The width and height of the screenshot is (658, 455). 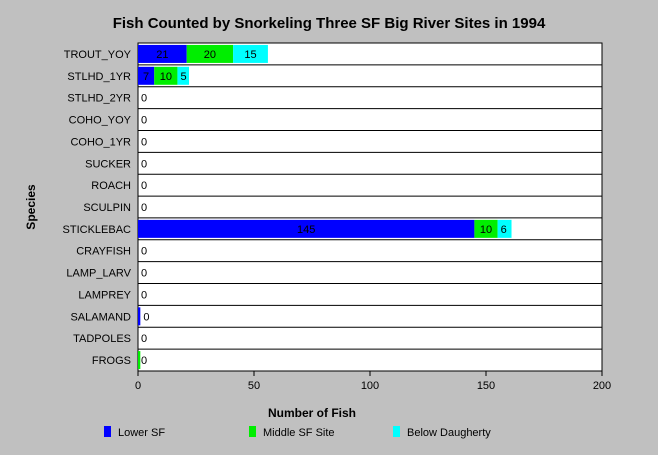 What do you see at coordinates (100, 142) in the screenshot?
I see `category-label: COHO_1YR` at bounding box center [100, 142].